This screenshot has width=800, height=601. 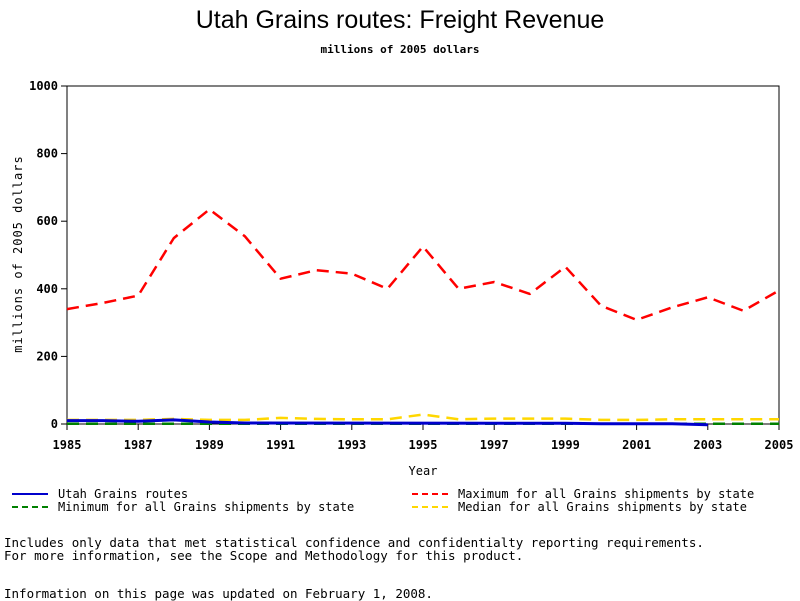 What do you see at coordinates (209, 445) in the screenshot?
I see `x-tick-label: 1989` at bounding box center [209, 445].